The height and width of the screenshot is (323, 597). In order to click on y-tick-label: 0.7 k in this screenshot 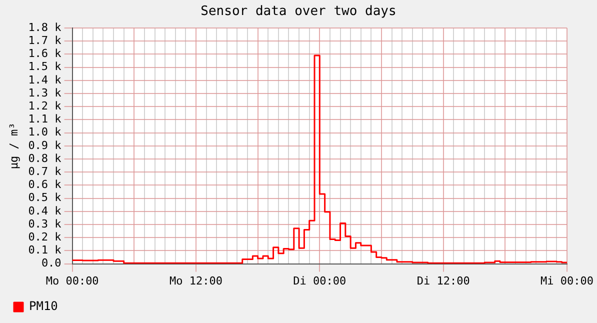, I will do `click(45, 171)`.